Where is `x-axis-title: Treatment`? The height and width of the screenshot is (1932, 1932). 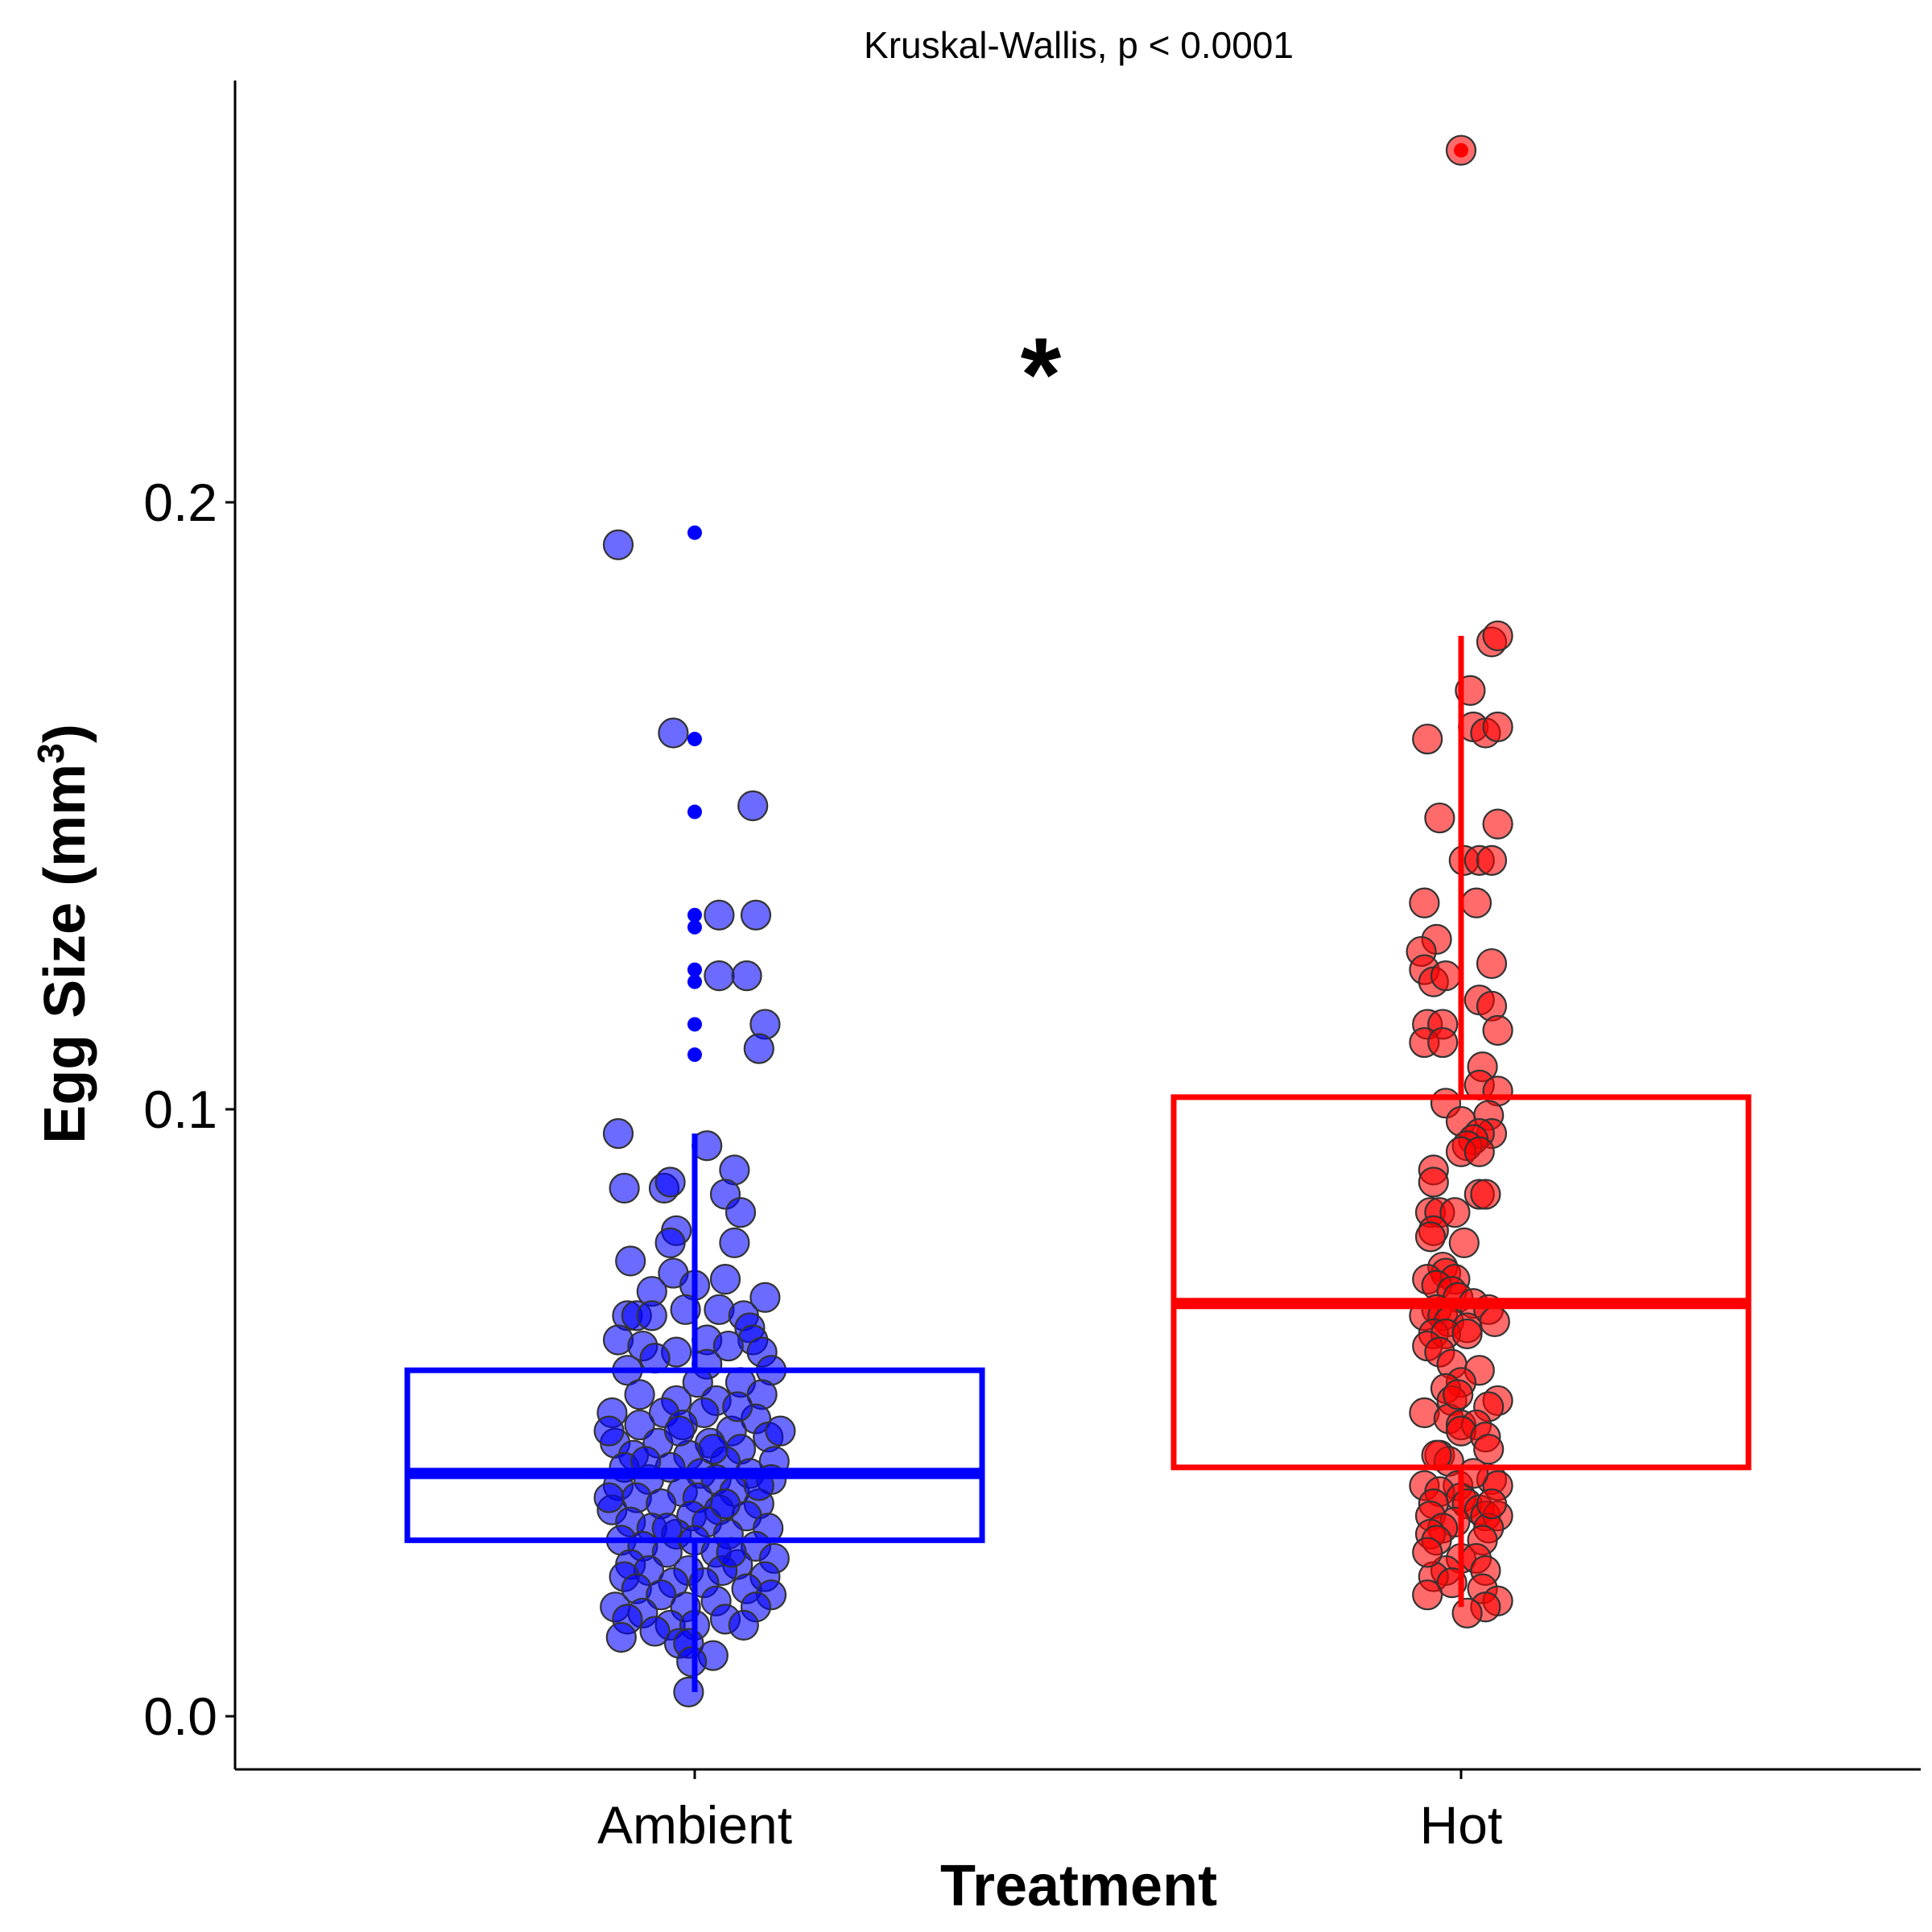 x-axis-title: Treatment is located at coordinates (1078, 1886).